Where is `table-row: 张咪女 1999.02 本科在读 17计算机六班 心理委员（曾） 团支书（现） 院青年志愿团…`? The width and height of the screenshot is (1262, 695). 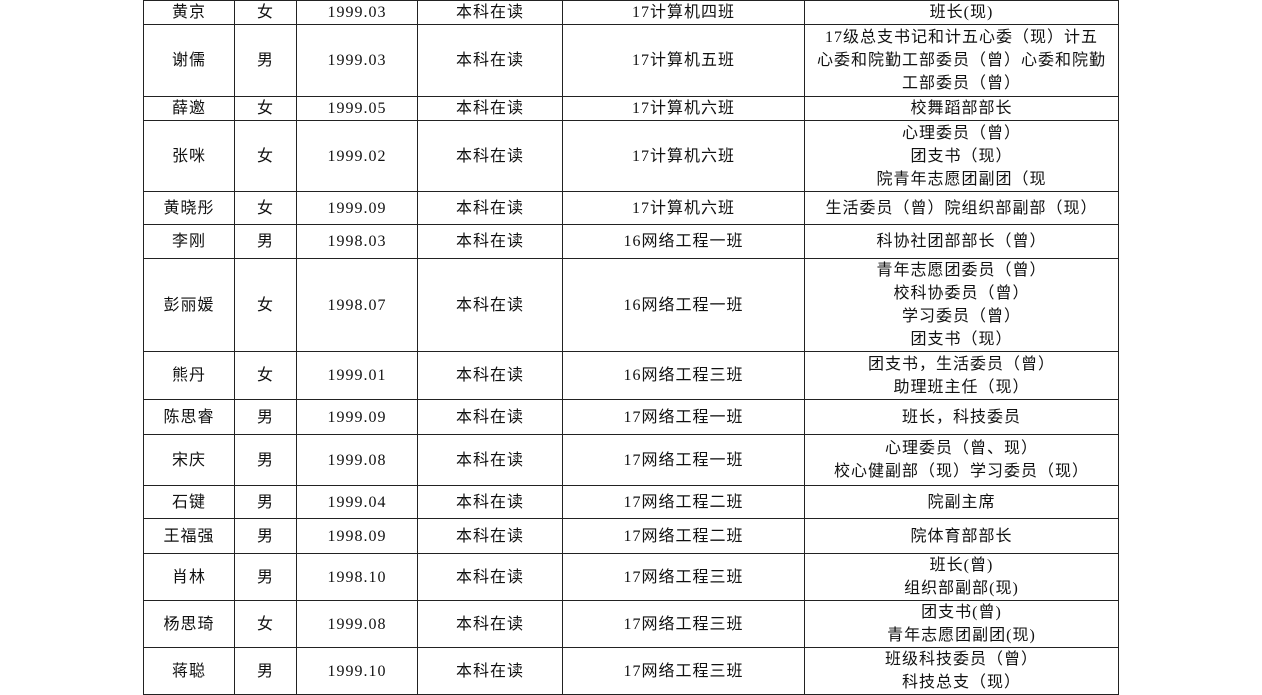 table-row: 张咪女 1999.02 本科在读 17计算机六班 心理委员（曾） 团支书（现） 院青年志愿团… is located at coordinates (631, 156).